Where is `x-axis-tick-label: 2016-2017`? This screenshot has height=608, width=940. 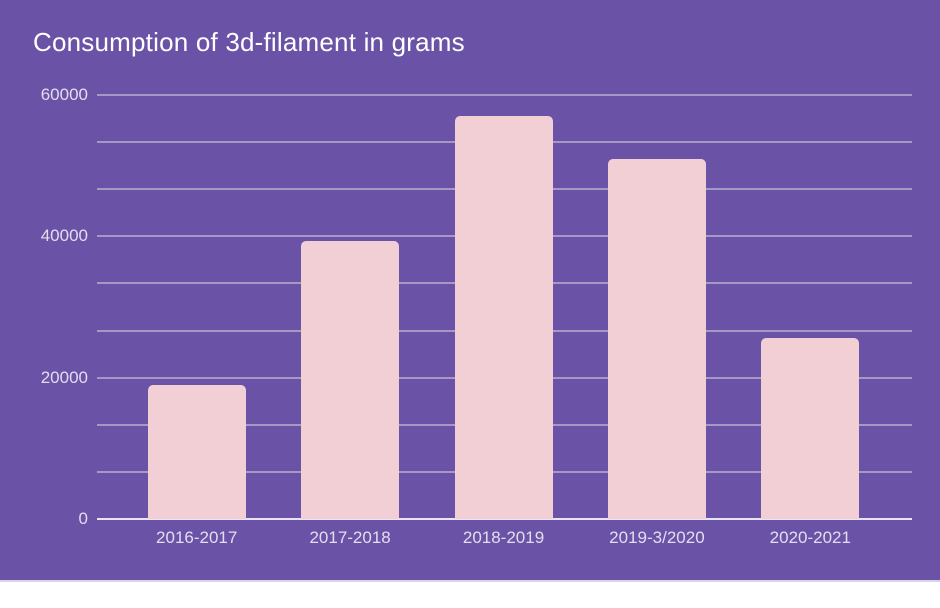
x-axis-tick-label: 2016-2017 is located at coordinates (197, 537).